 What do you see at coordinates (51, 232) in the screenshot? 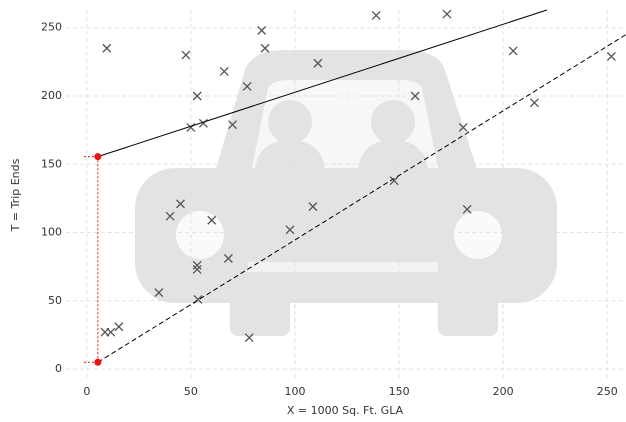
I see `y-tick-label: 100` at bounding box center [51, 232].